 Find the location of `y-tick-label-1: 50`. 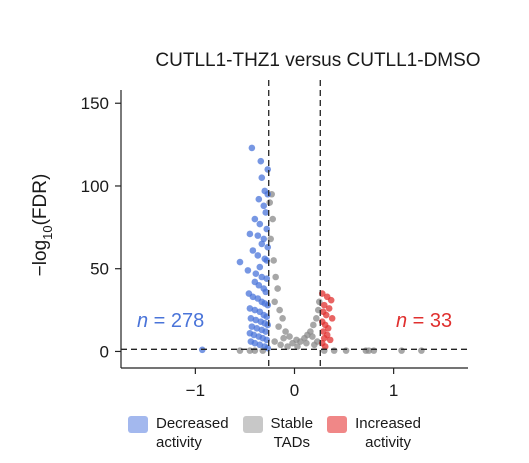

y-tick-label-1: 50 is located at coordinates (99, 269).